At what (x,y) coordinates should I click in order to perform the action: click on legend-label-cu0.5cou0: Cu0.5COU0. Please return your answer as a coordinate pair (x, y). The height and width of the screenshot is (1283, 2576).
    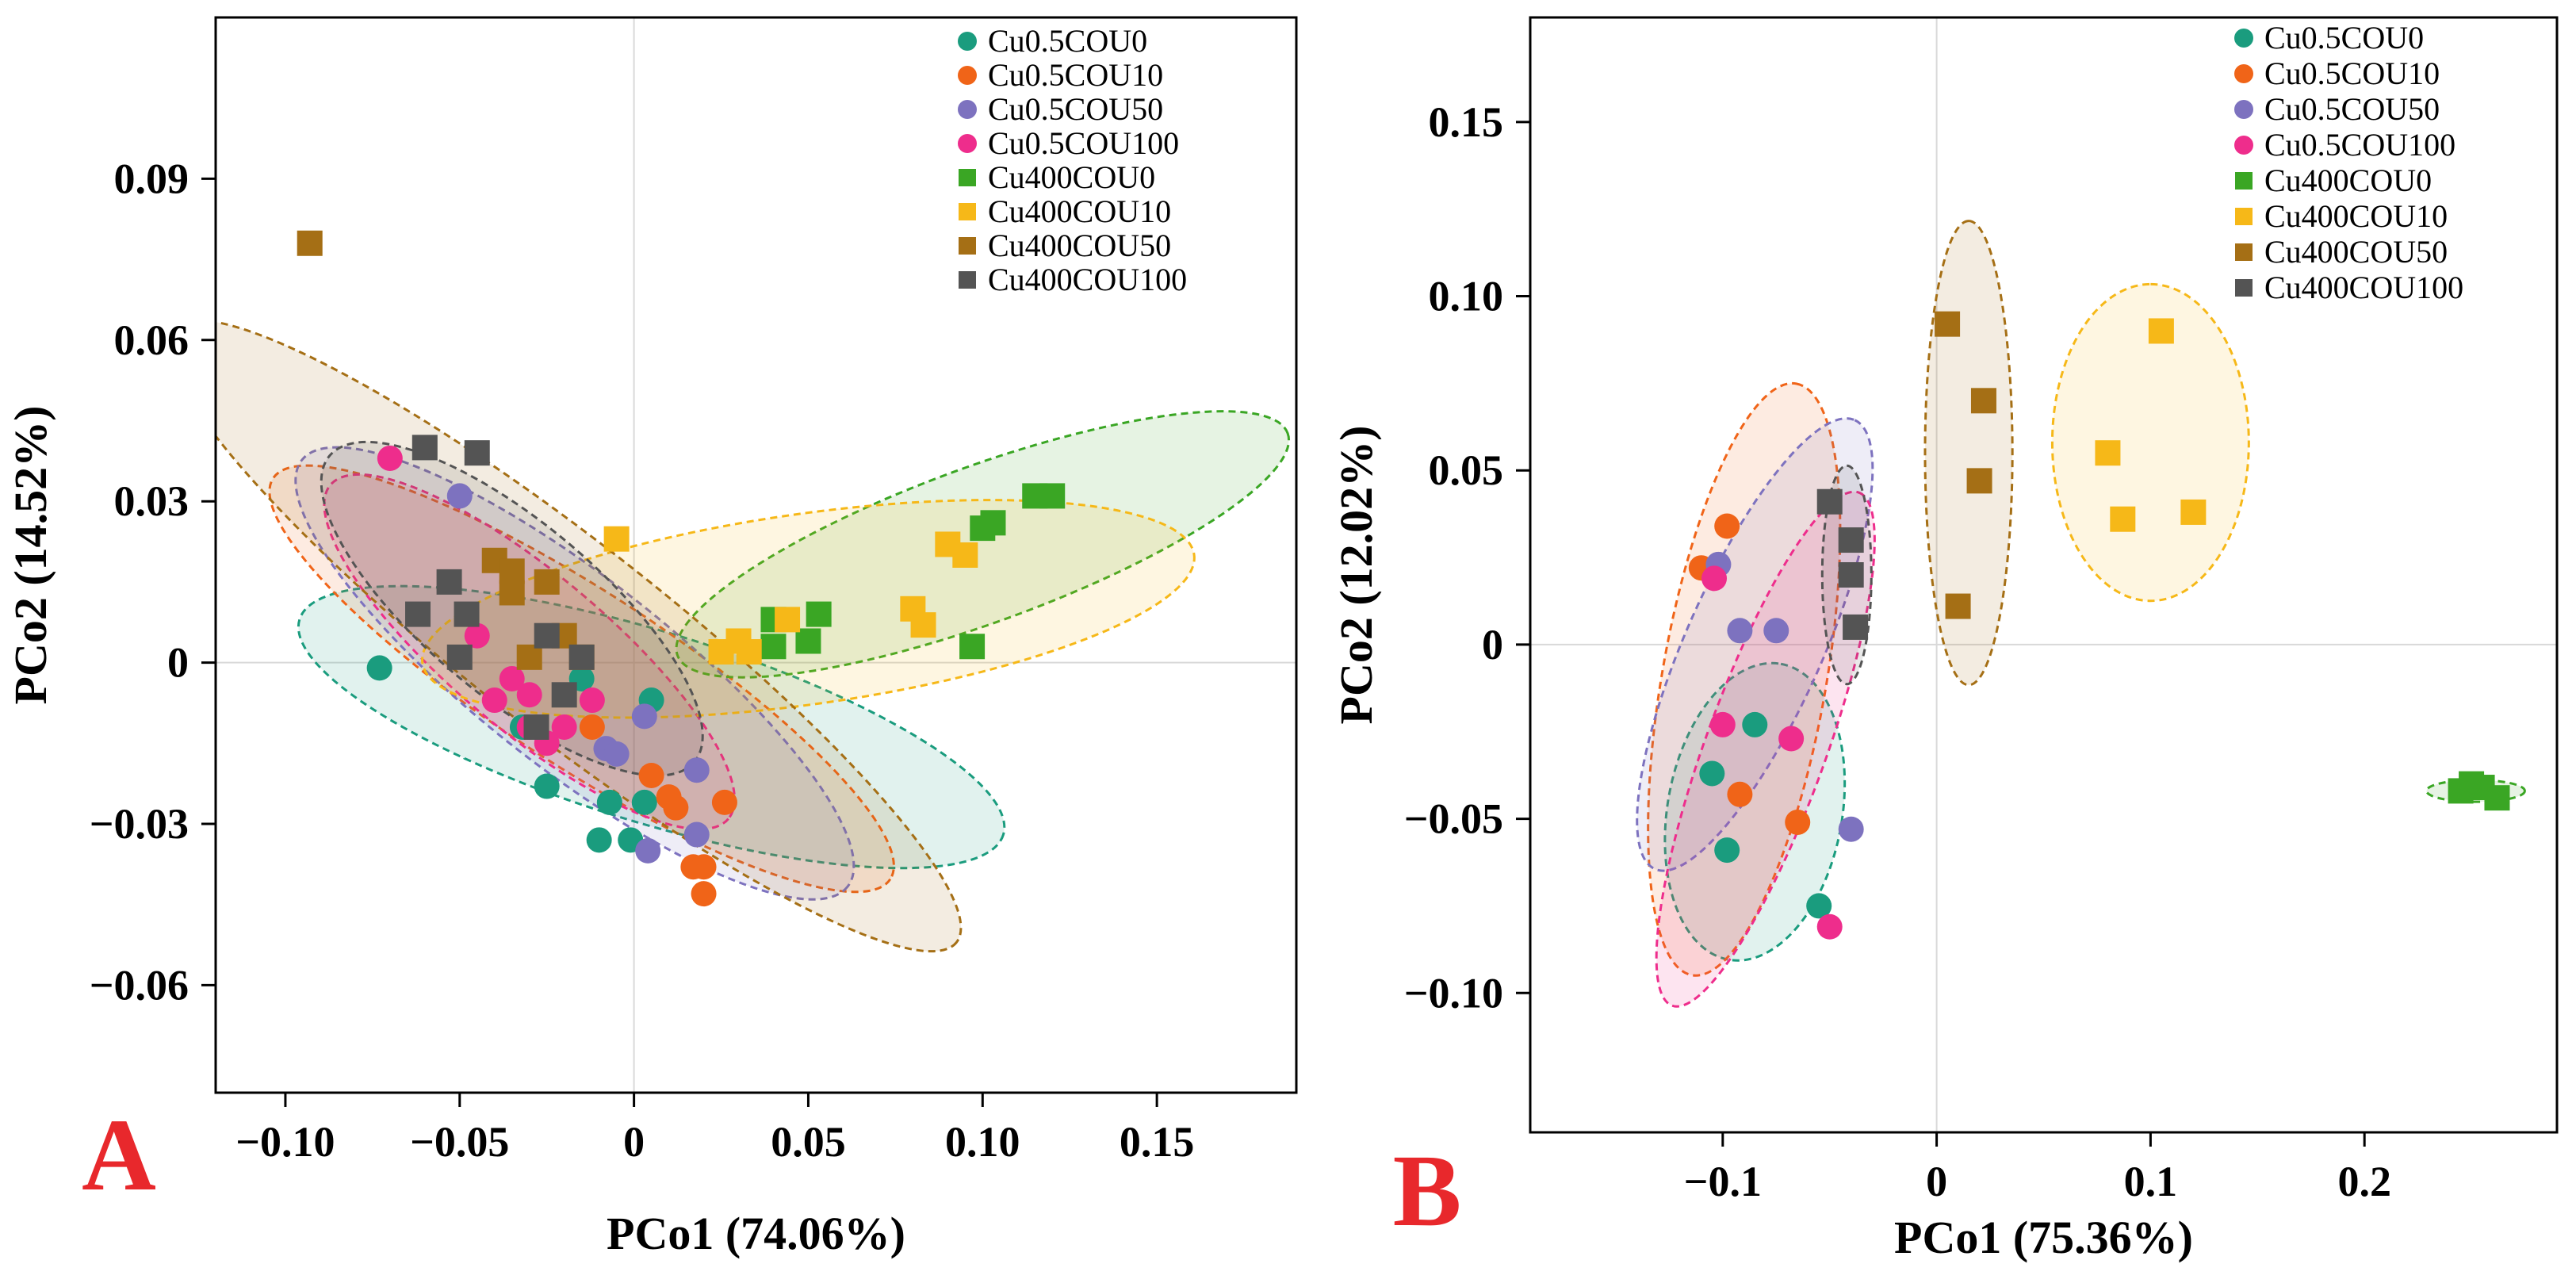
    Looking at the image, I should click on (2344, 38).